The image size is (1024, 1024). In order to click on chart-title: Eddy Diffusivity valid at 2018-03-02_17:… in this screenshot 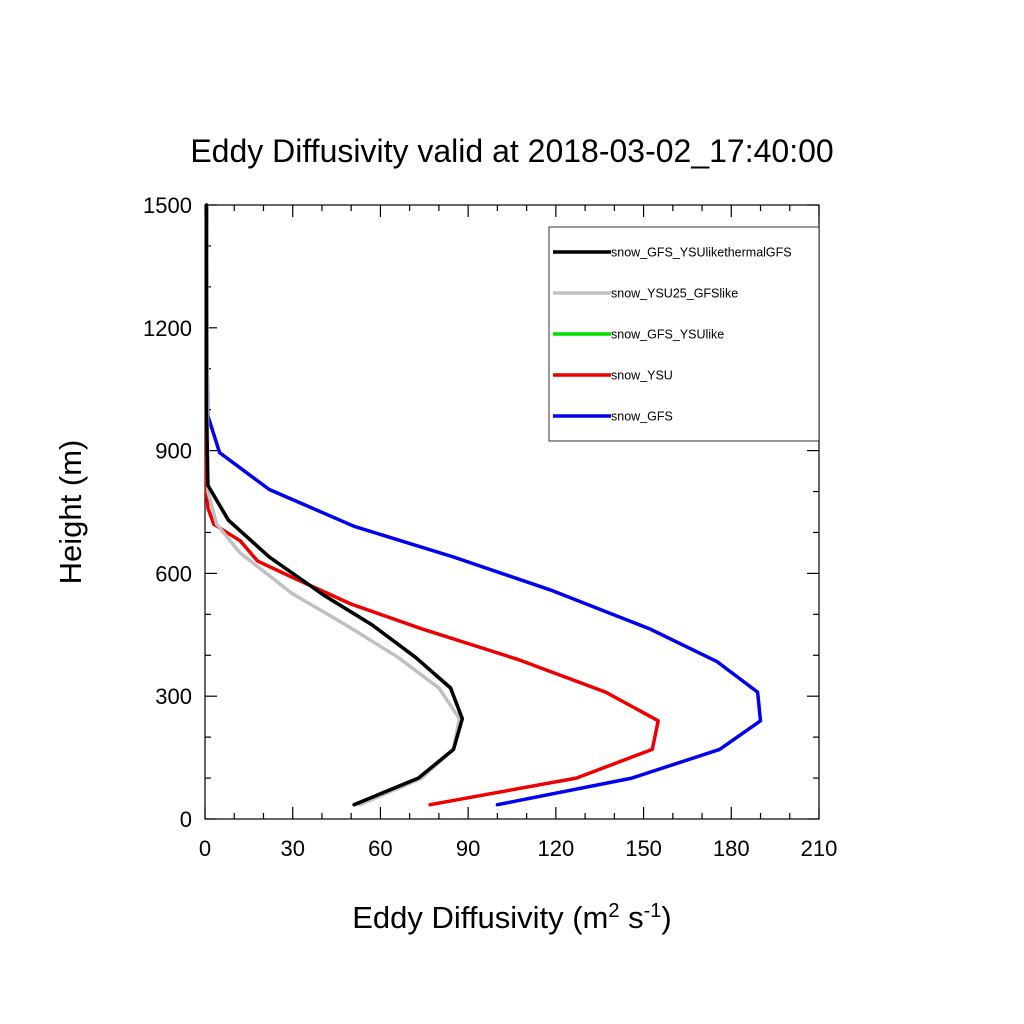, I will do `click(511, 151)`.